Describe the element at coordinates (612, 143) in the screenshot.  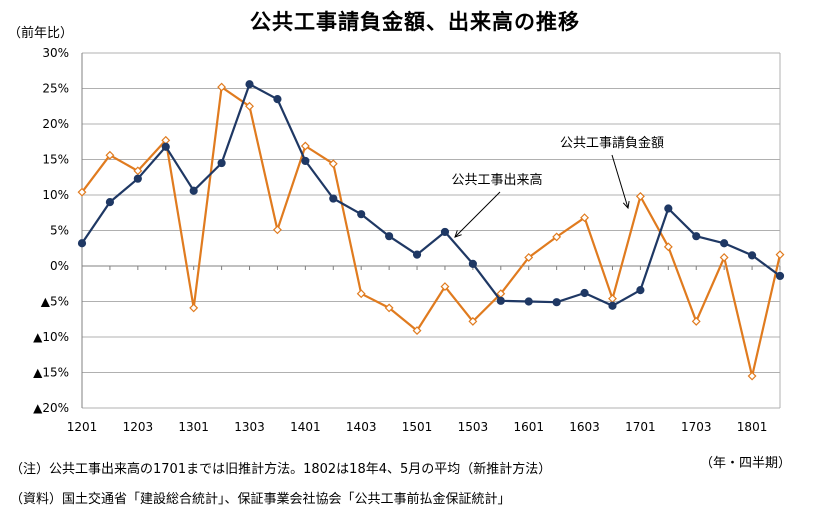
I see `annotation-label: 公共工事請負金額` at that location.